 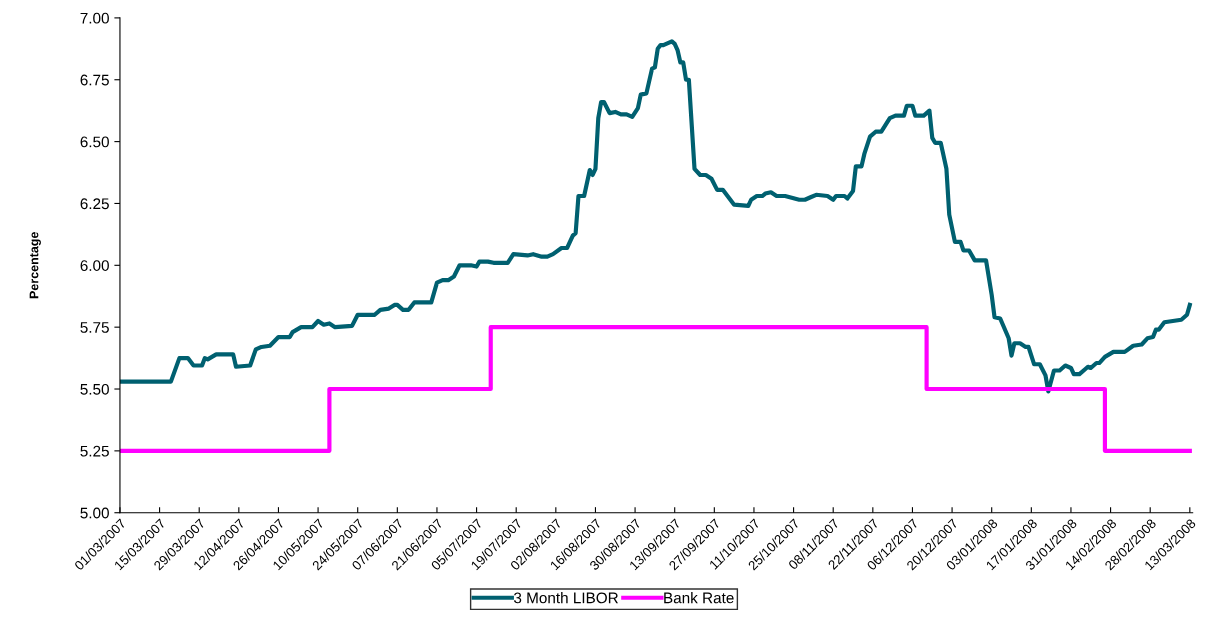 I want to click on legend-label: 3 Month LIBOR, so click(x=565, y=598).